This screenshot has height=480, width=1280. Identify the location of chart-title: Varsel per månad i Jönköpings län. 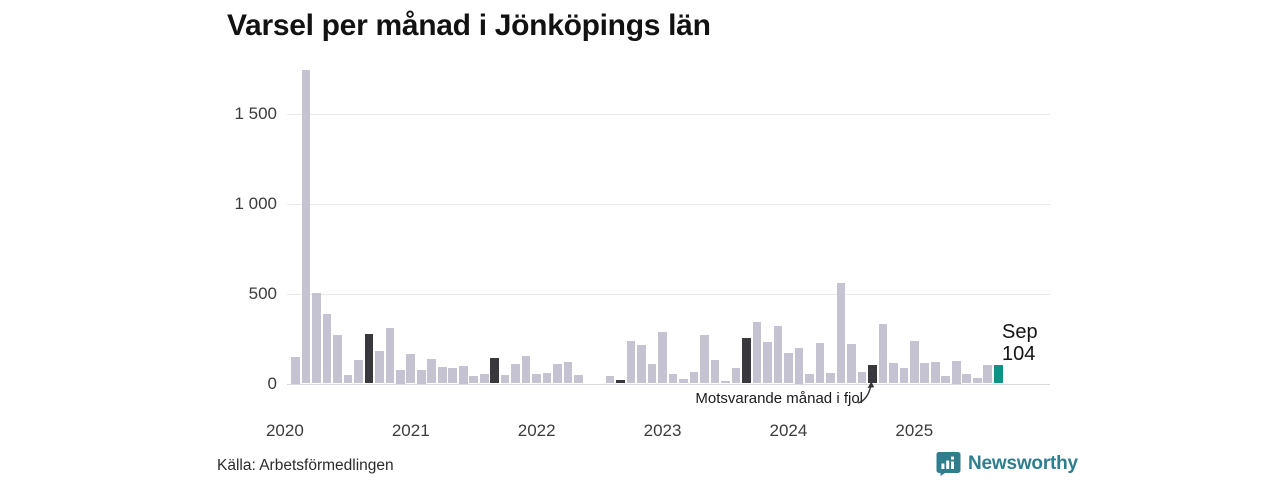
(469, 25).